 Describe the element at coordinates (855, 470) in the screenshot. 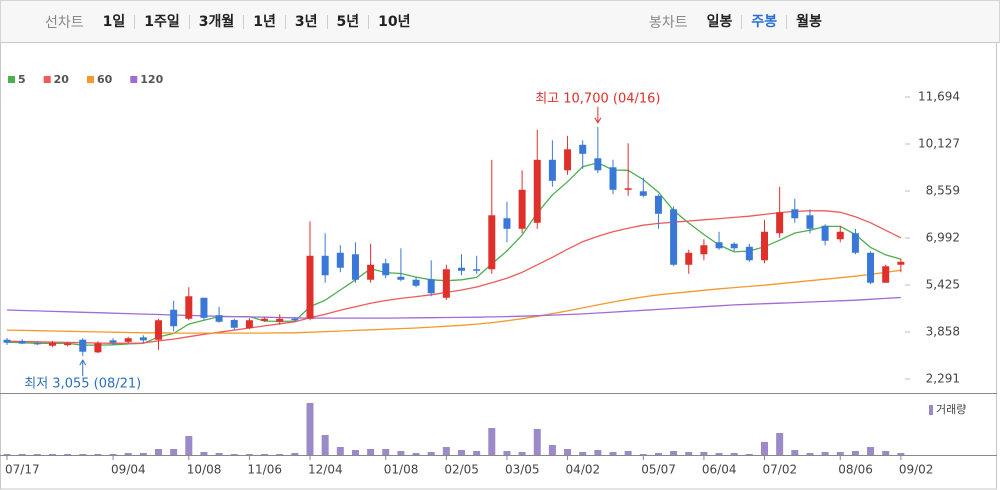

I see `x-tick-label: 08/06` at that location.